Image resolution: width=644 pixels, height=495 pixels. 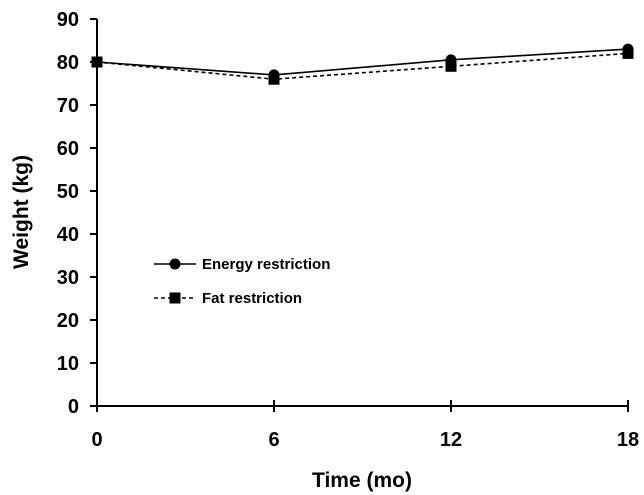 What do you see at coordinates (96, 440) in the screenshot?
I see `x-tick-label: 0` at bounding box center [96, 440].